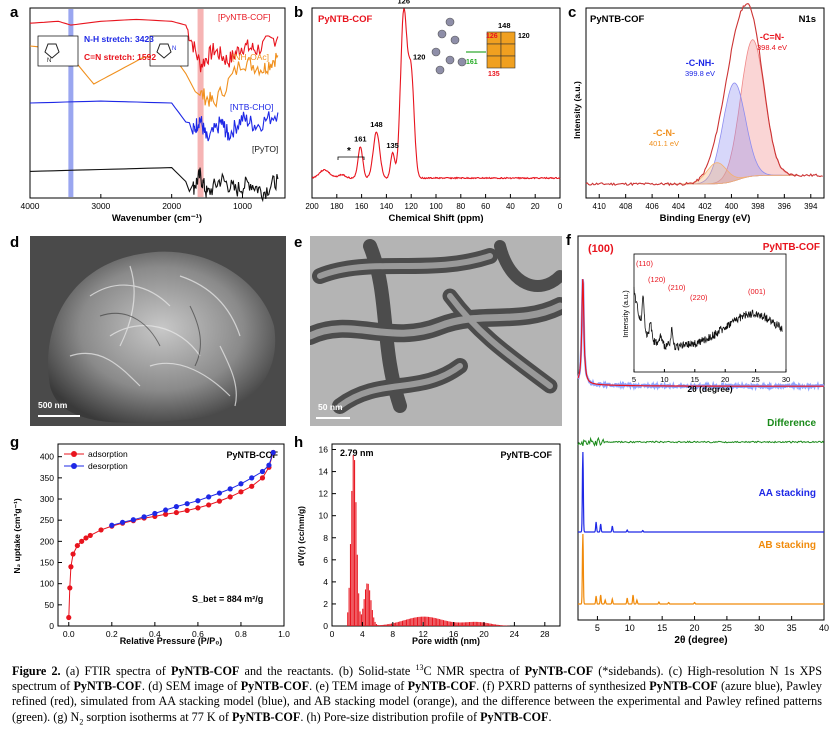 The image size is (830, 742). What do you see at coordinates (108, 466) in the screenshot?
I see `legend-desorption: desorption` at bounding box center [108, 466].